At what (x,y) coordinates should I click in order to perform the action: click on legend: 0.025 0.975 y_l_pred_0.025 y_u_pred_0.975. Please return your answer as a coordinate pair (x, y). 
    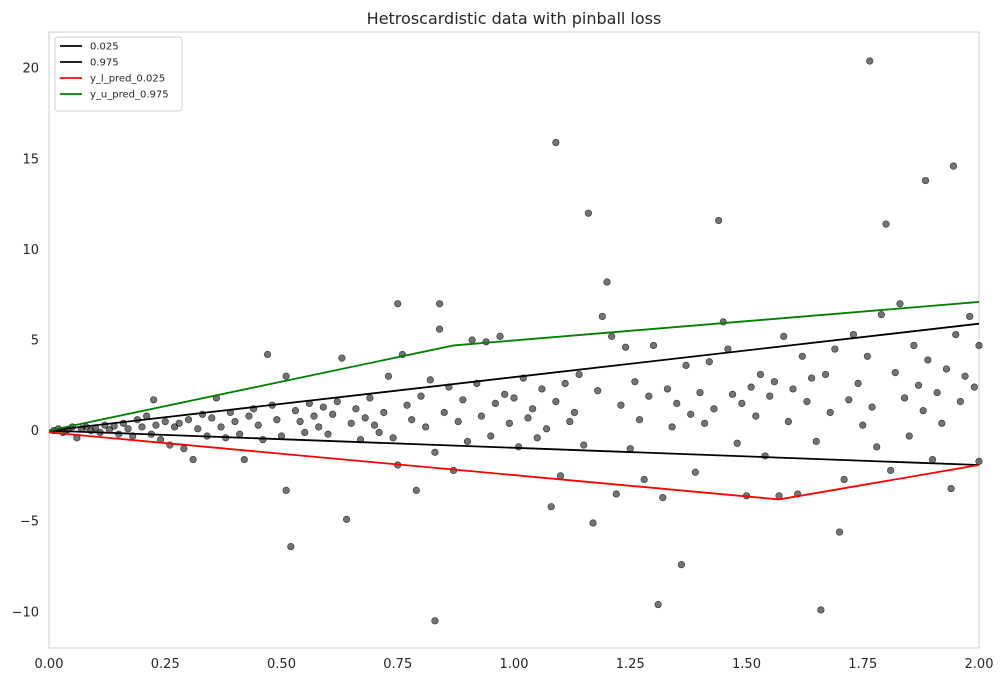
    Looking at the image, I should click on (118, 74).